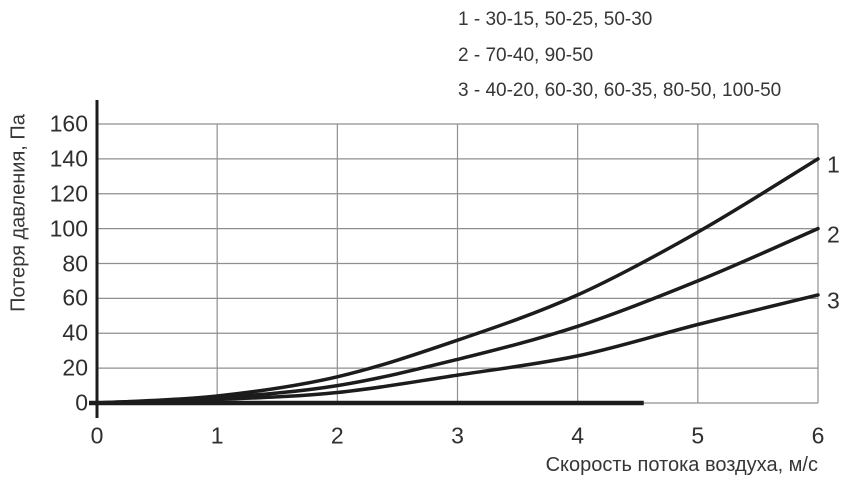 This screenshot has width=848, height=482. What do you see at coordinates (217, 435) in the screenshot?
I see `x-tick-label-1: 1` at bounding box center [217, 435].